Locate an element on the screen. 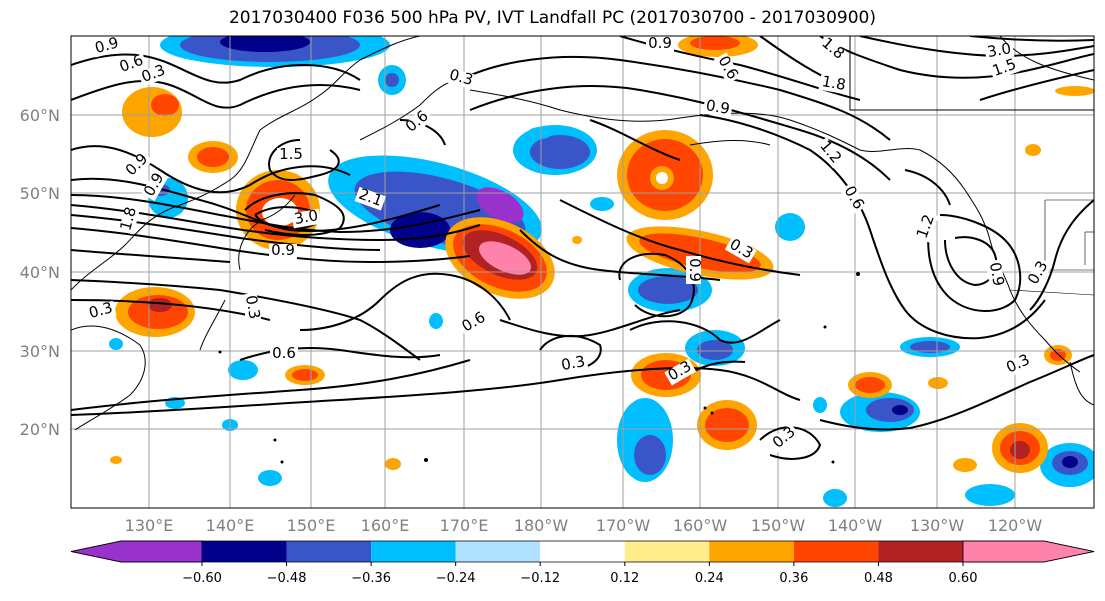 This screenshot has width=1105, height=601. colorbar-tick-label: −0.48 is located at coordinates (287, 578).